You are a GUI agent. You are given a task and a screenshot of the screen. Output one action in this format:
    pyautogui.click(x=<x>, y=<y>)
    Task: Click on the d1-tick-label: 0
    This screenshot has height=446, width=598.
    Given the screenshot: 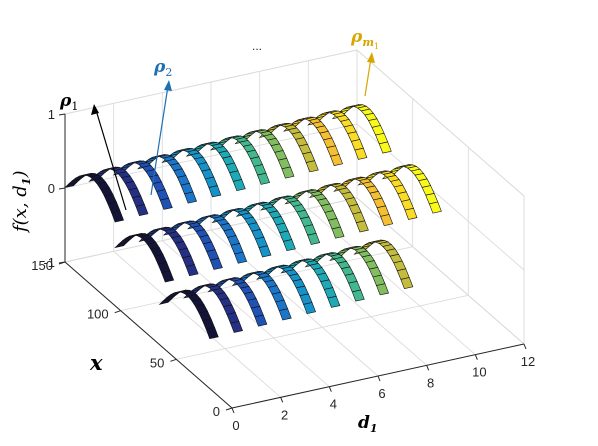 What is the action you would take?
    pyautogui.click(x=235, y=425)
    